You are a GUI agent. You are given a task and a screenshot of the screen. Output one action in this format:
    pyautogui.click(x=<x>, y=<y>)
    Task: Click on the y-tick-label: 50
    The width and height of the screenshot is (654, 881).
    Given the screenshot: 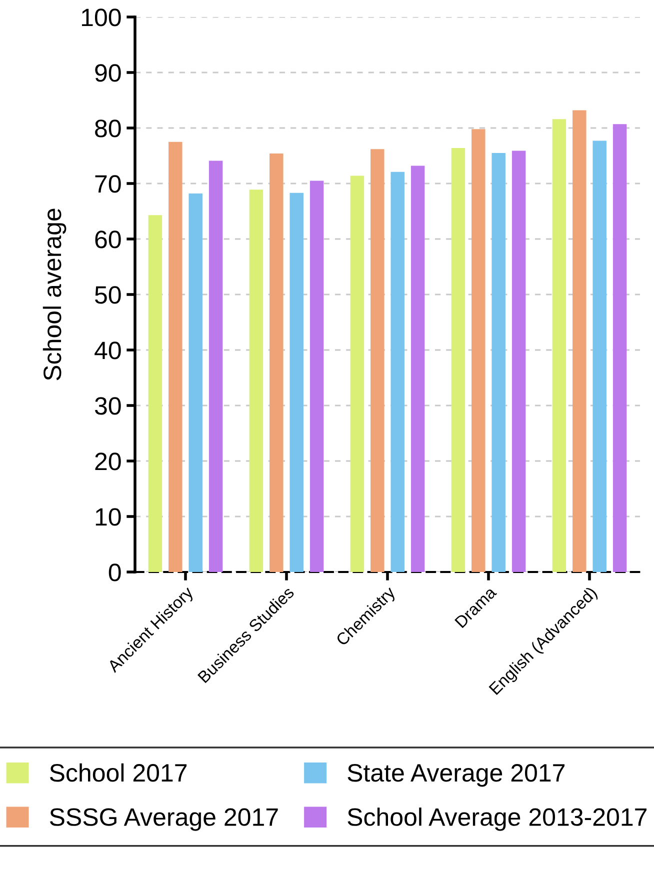 What is the action you would take?
    pyautogui.click(x=108, y=295)
    